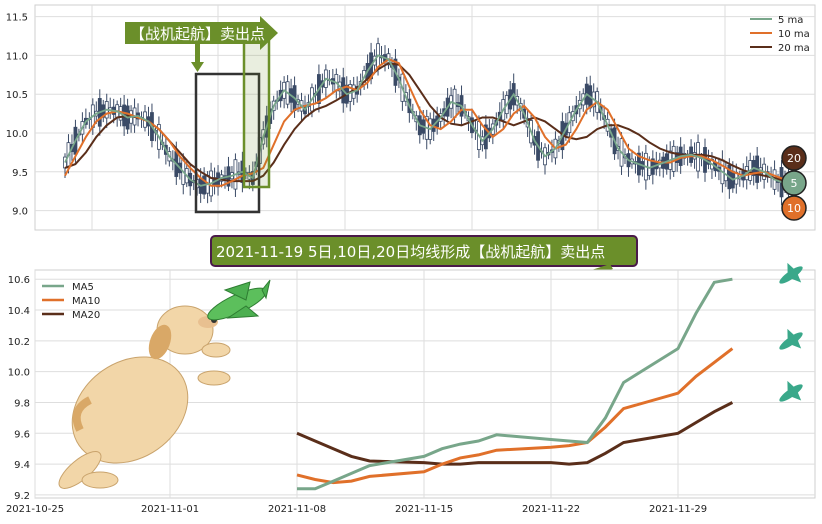 The height and width of the screenshot is (524, 822). What do you see at coordinates (197, 34) in the screenshot?
I see `banner-top-text: 【战机起航】卖出点` at bounding box center [197, 34].